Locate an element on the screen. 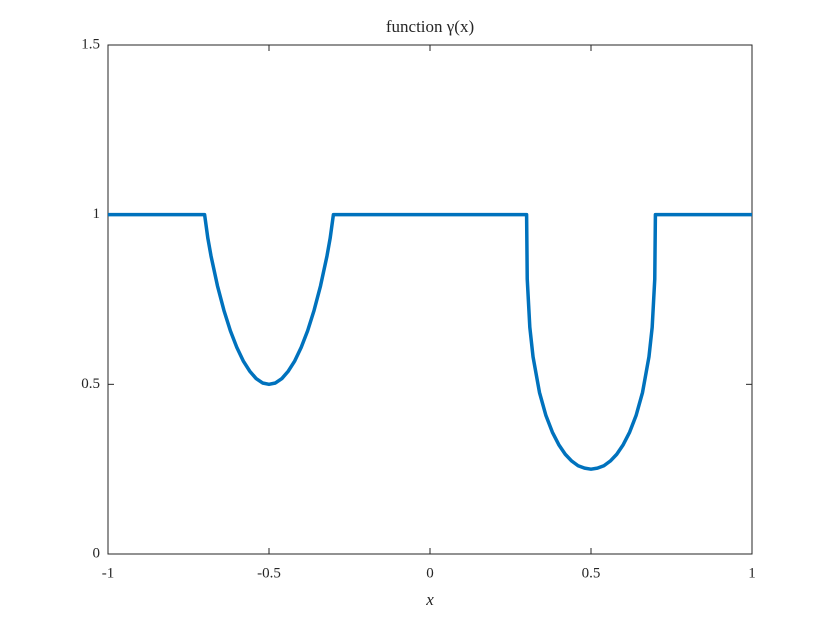 This screenshot has width=830, height=623. x-axis-label: x is located at coordinates (429, 599).